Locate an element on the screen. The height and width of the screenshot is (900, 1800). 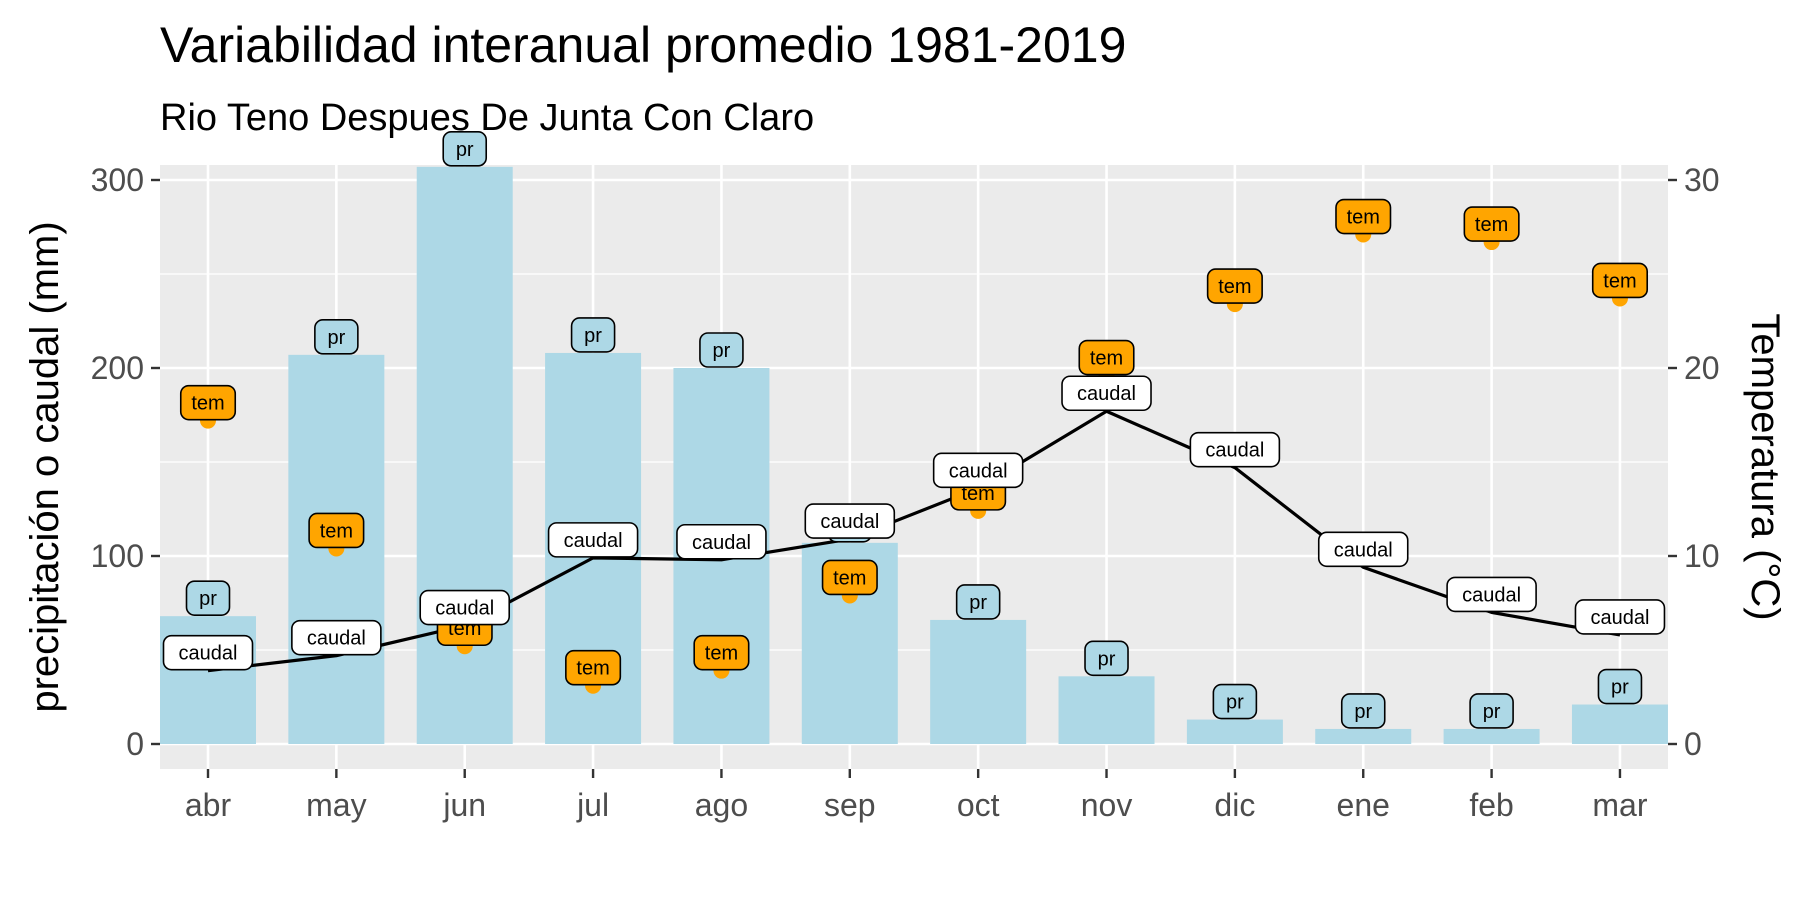
tem-label-may-box is located at coordinates (336, 530).